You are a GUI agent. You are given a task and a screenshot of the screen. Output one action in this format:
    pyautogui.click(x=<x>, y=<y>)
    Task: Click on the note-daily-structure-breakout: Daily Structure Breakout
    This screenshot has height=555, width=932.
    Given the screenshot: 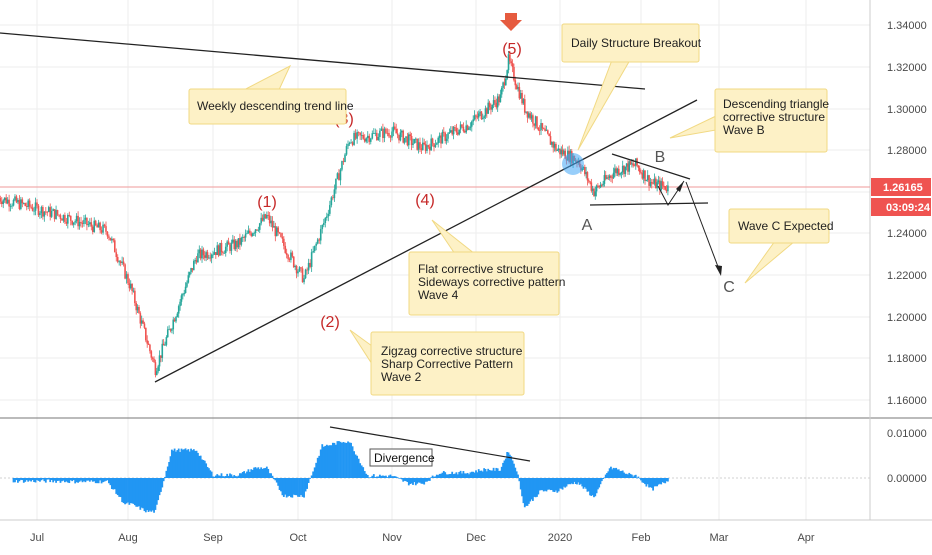 What is the action you would take?
    pyautogui.click(x=631, y=87)
    